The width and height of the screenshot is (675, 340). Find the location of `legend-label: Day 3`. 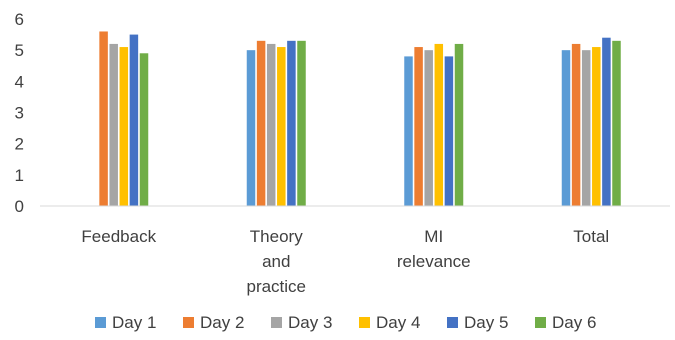

legend-label: Day 3 is located at coordinates (310, 322).